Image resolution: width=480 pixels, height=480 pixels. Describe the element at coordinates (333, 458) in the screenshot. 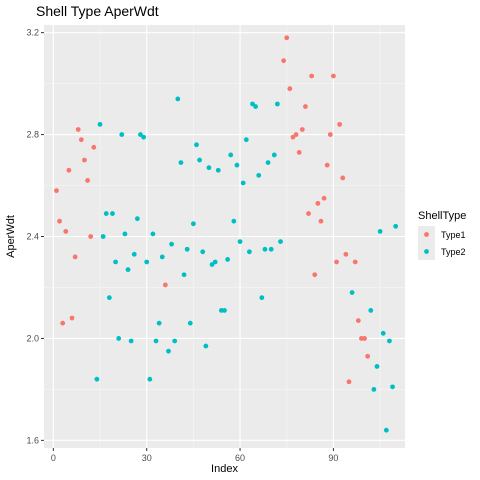

I see `x-tick-label: 90` at that location.